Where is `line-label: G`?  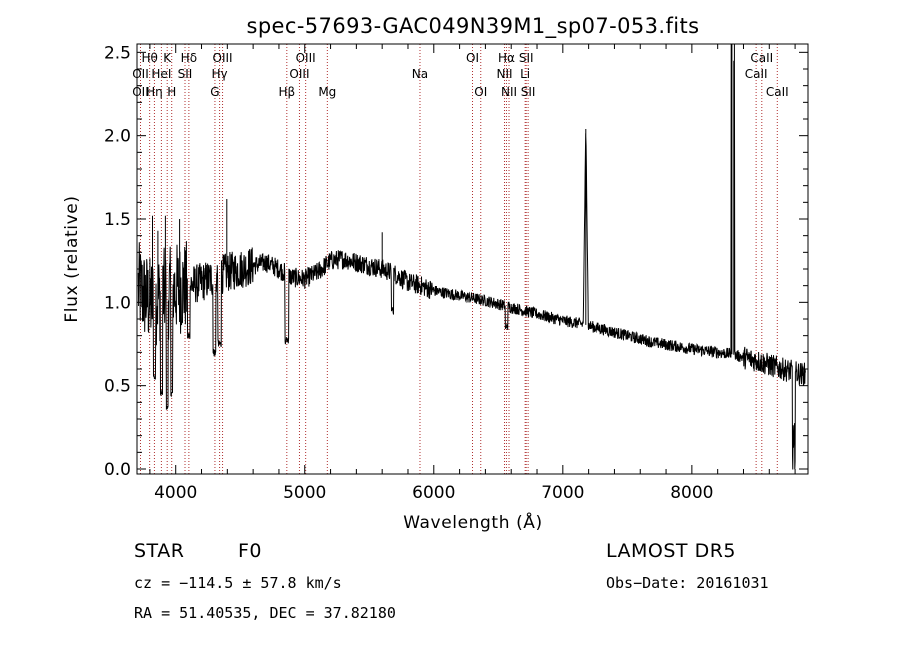 line-label: G is located at coordinates (214, 92).